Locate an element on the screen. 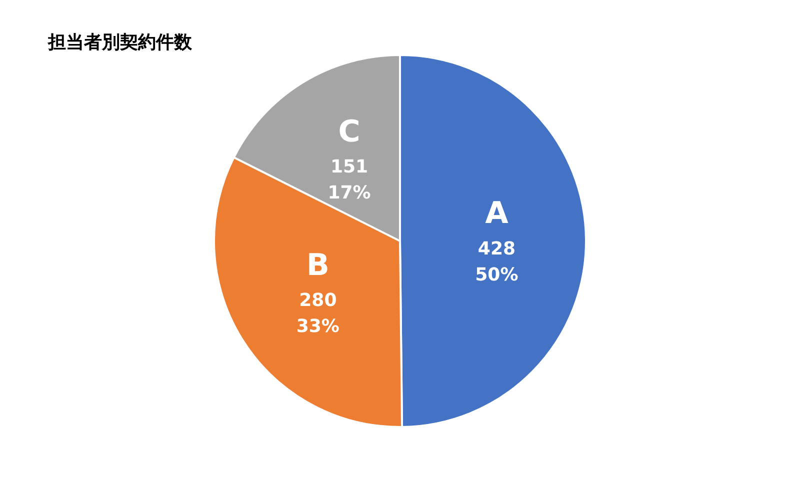 This screenshot has width=800, height=483. data-label: 151 17% is located at coordinates (349, 180).